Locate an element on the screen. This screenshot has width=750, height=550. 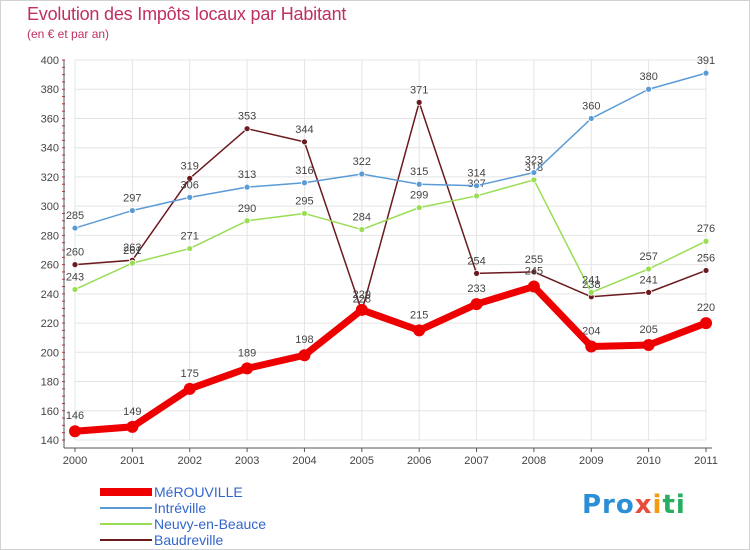
chart-subtitle: (en € et par an) is located at coordinates (68, 34).